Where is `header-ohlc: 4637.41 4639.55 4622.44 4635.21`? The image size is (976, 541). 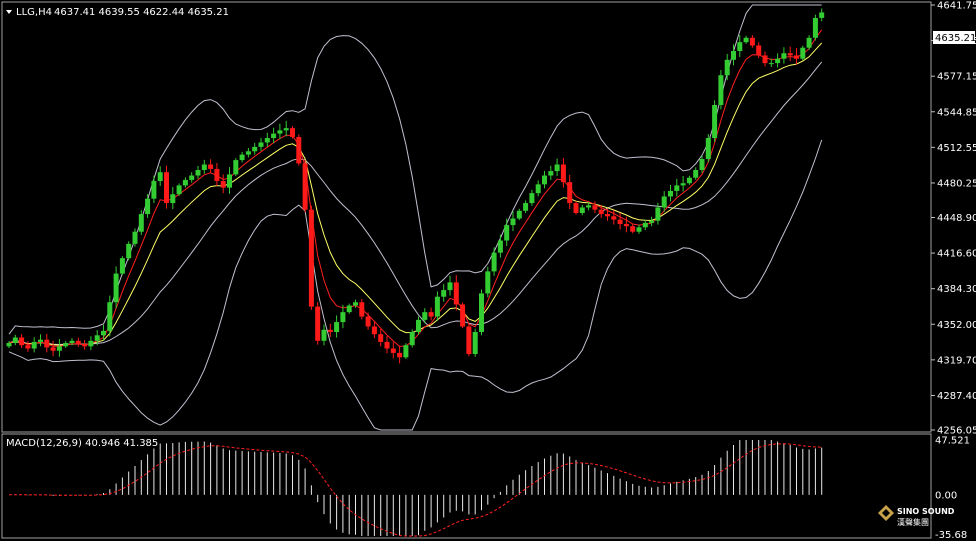 header-ohlc: 4637.41 4639.55 4622.44 4635.21 is located at coordinates (141, 12).